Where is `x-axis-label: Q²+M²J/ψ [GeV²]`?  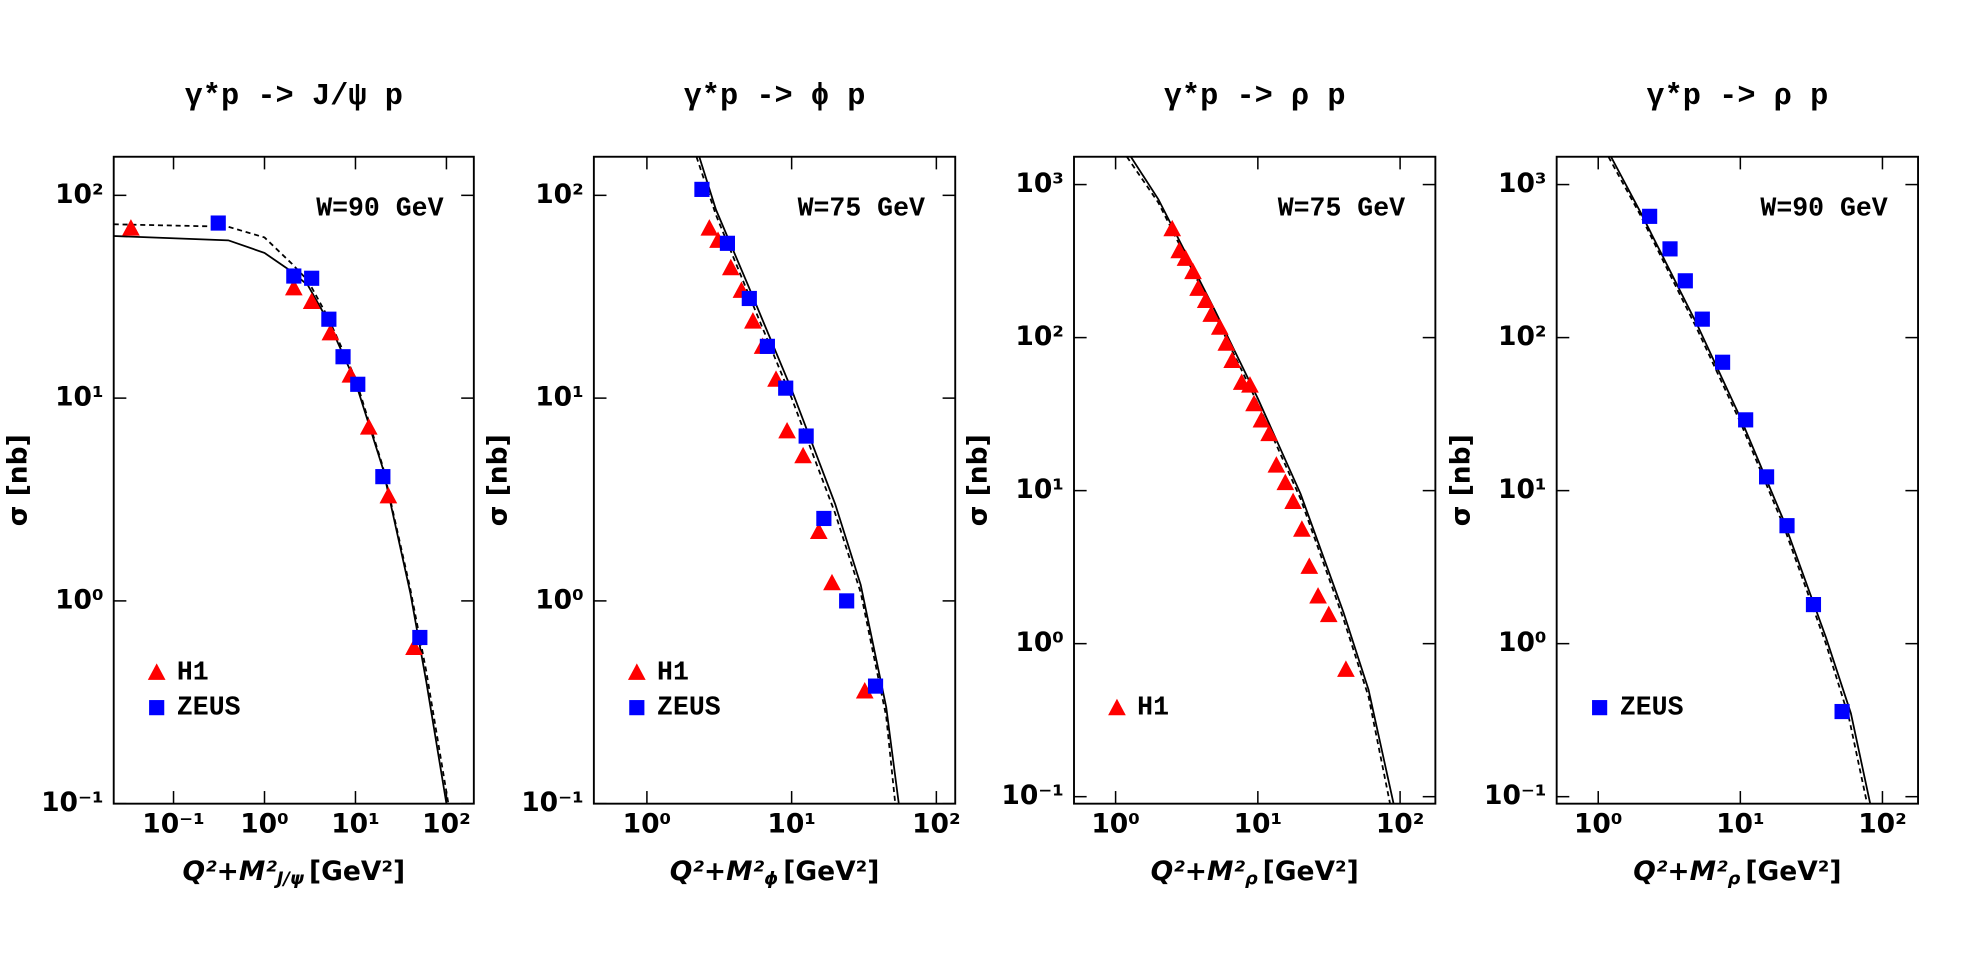
x-axis-label: Q²+M²J/ψ [GeV²] is located at coordinates (293, 872).